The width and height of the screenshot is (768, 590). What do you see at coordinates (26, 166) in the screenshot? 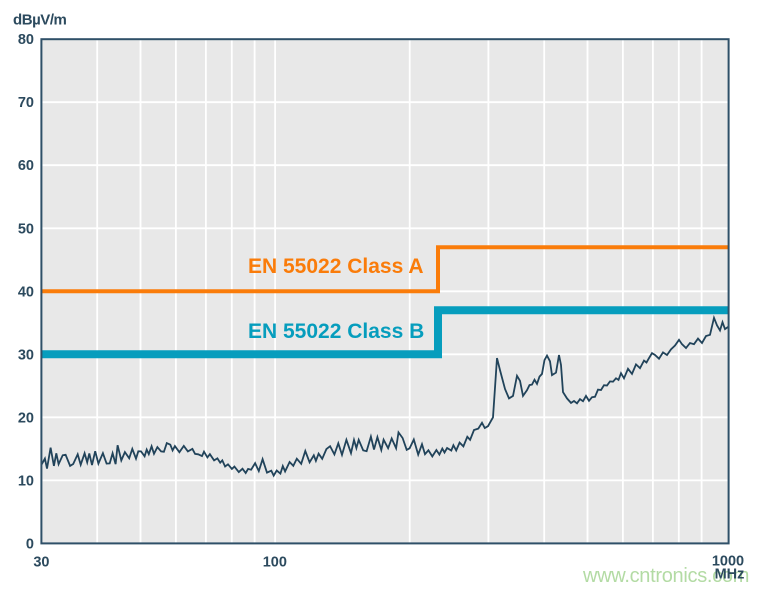
I see `svg-text: 60` at bounding box center [26, 166].